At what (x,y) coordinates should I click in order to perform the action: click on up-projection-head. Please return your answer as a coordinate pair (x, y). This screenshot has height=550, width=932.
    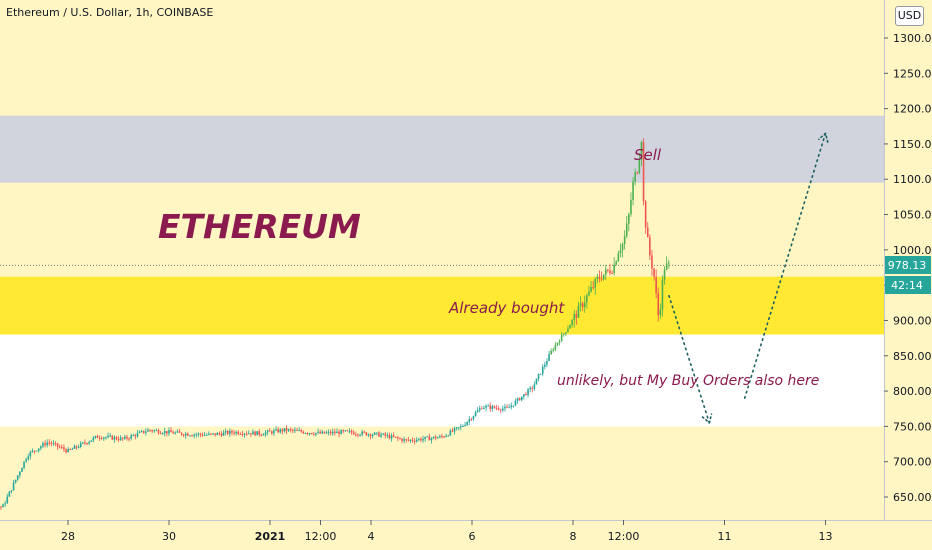
    Looking at the image, I should click on (823, 137).